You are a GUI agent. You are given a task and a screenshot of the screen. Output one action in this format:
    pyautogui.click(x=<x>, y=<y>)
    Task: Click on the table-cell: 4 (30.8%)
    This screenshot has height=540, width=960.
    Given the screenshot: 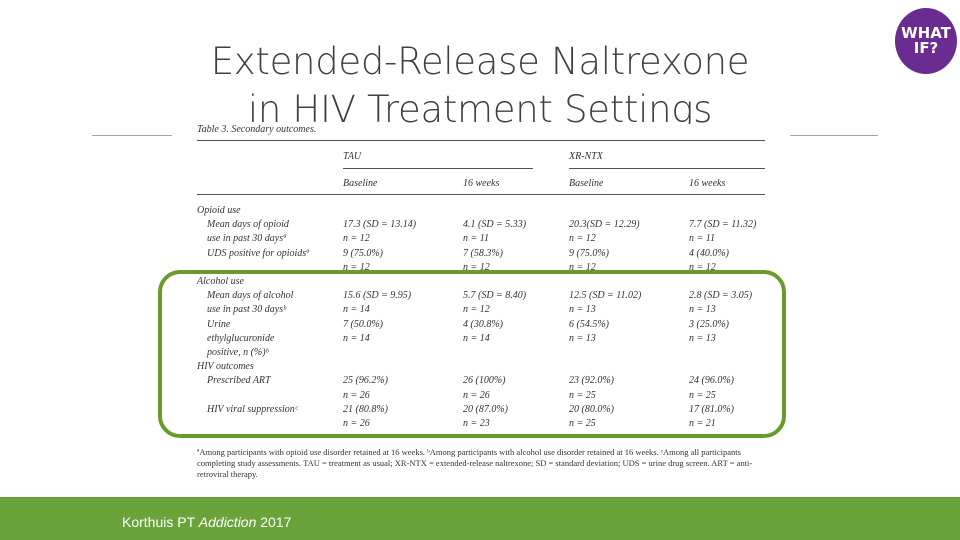 What is the action you would take?
    pyautogui.click(x=483, y=324)
    